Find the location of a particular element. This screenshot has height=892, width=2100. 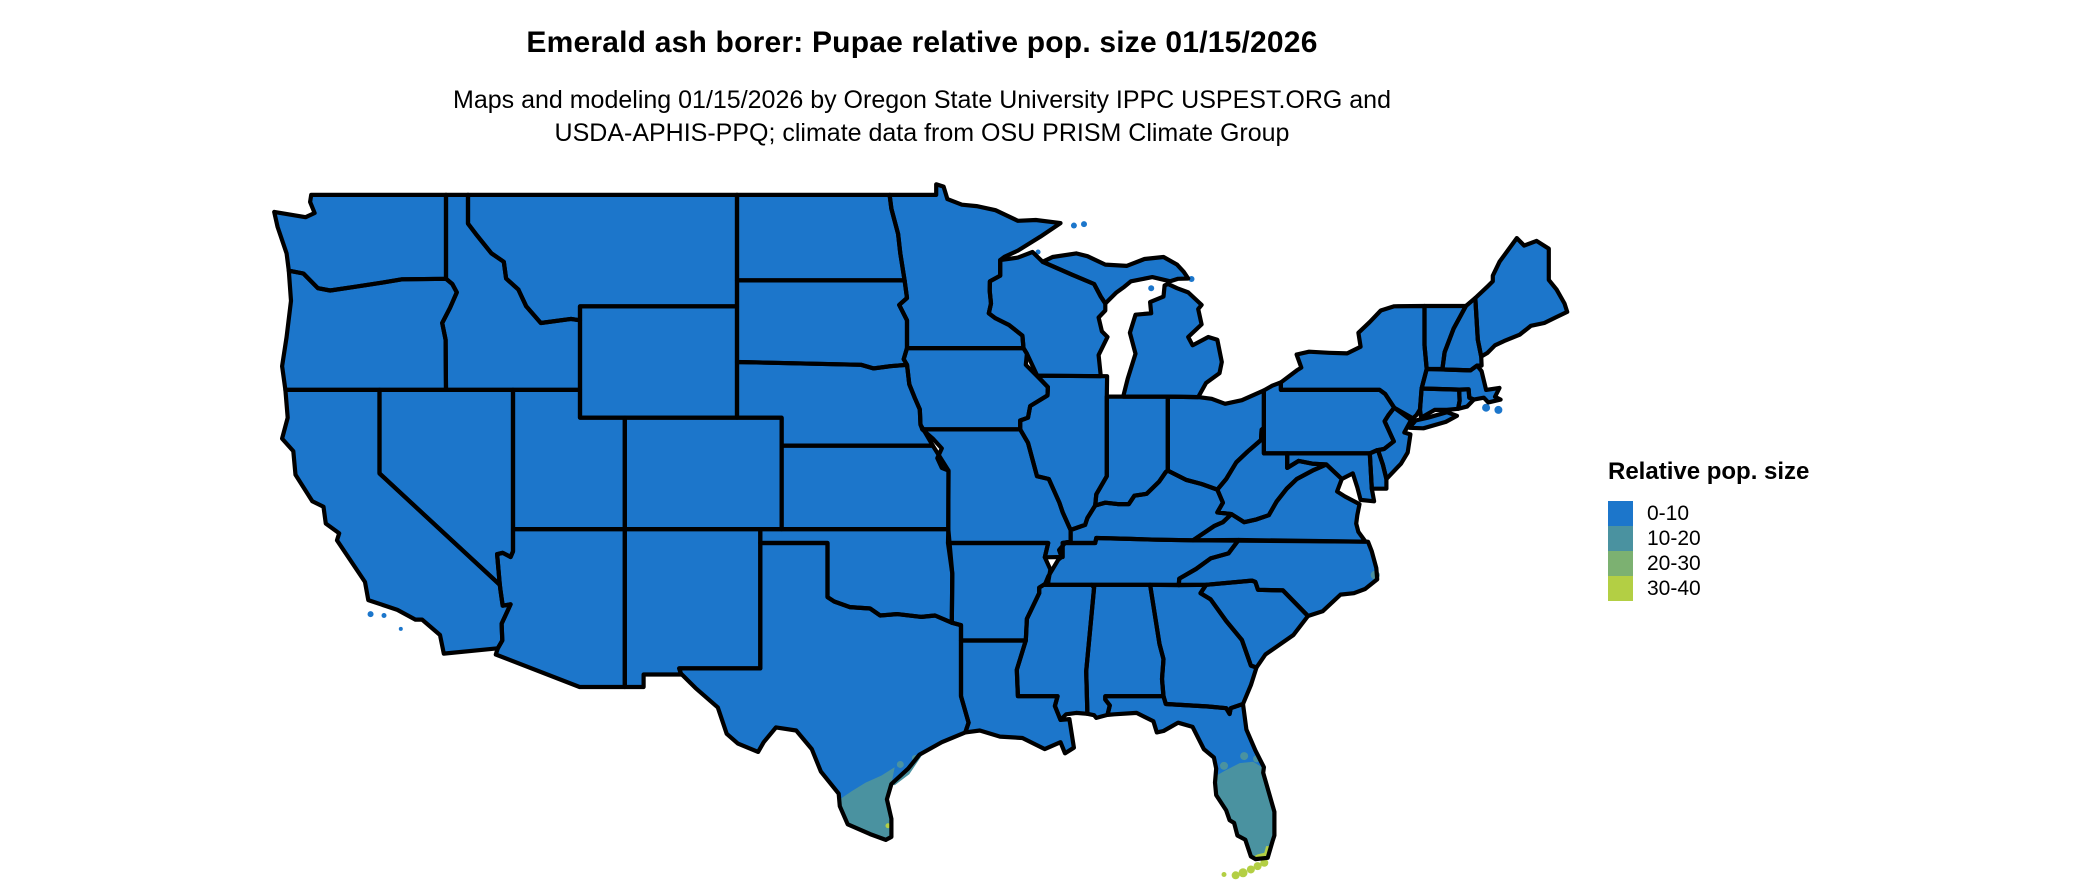

region-south-texas is located at coordinates (867, 803).